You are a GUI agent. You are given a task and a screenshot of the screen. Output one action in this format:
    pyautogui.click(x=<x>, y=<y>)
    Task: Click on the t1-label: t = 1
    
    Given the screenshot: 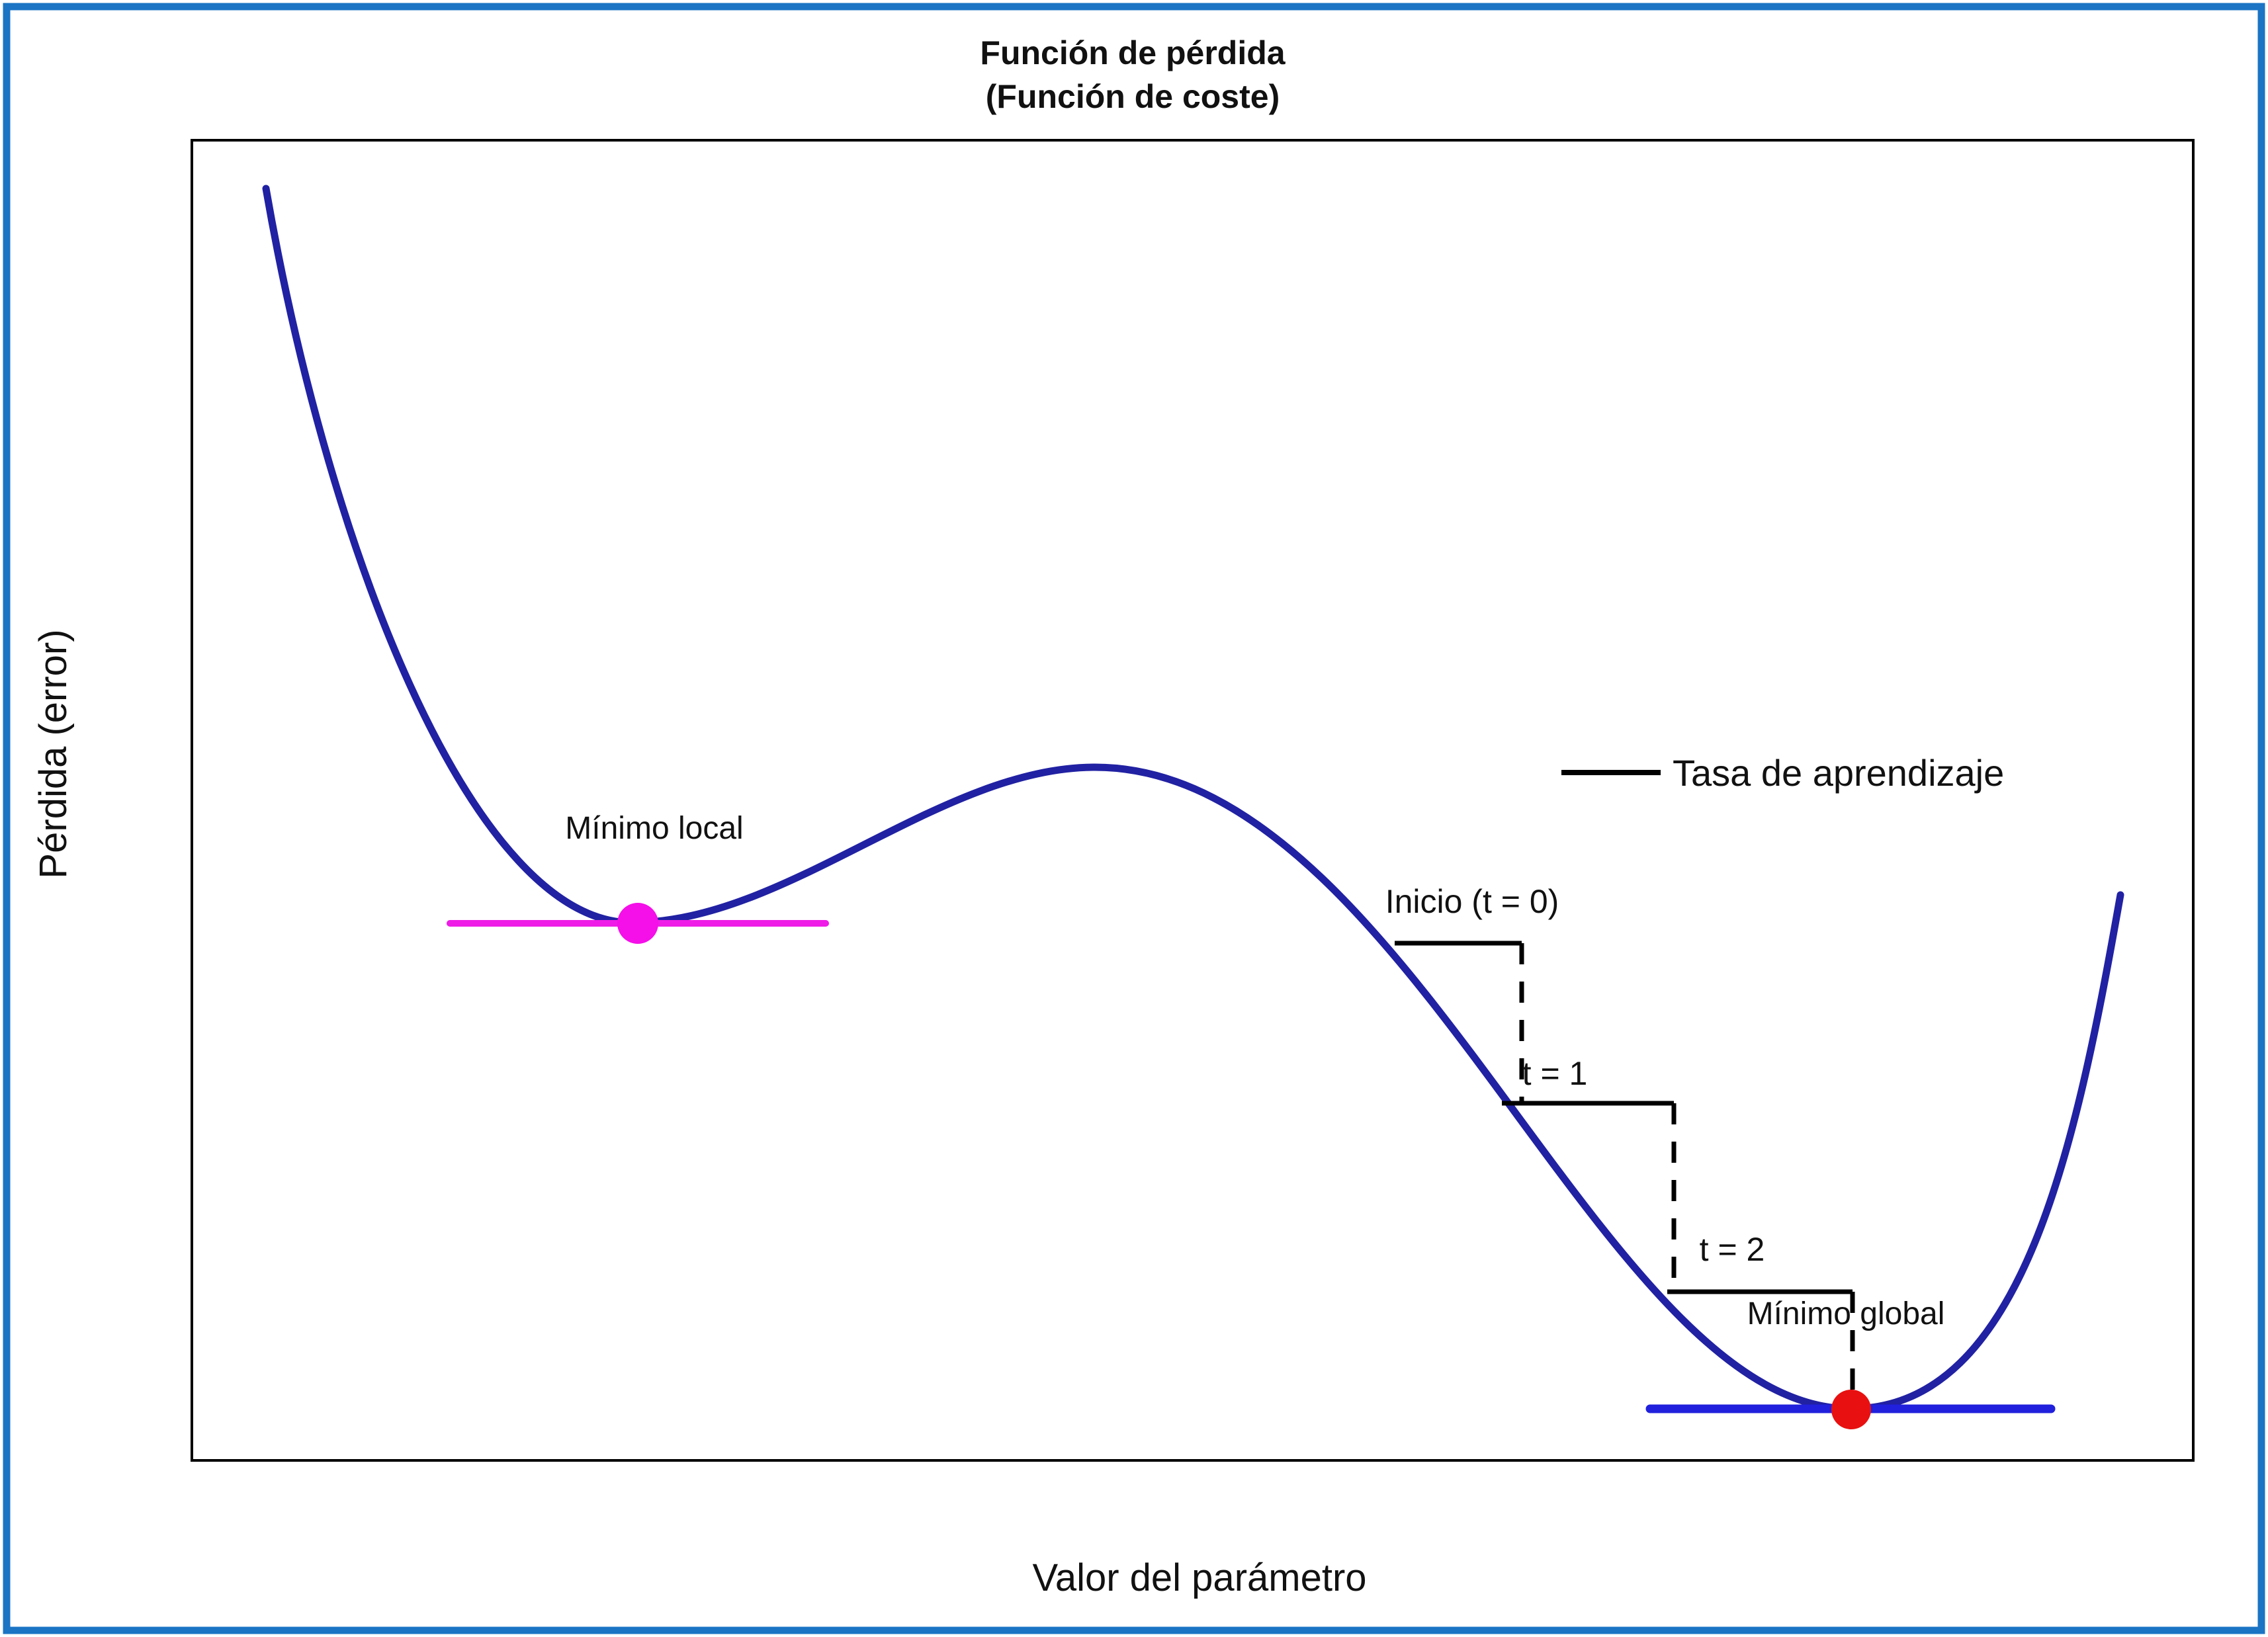 What is the action you would take?
    pyautogui.click(x=1555, y=1073)
    